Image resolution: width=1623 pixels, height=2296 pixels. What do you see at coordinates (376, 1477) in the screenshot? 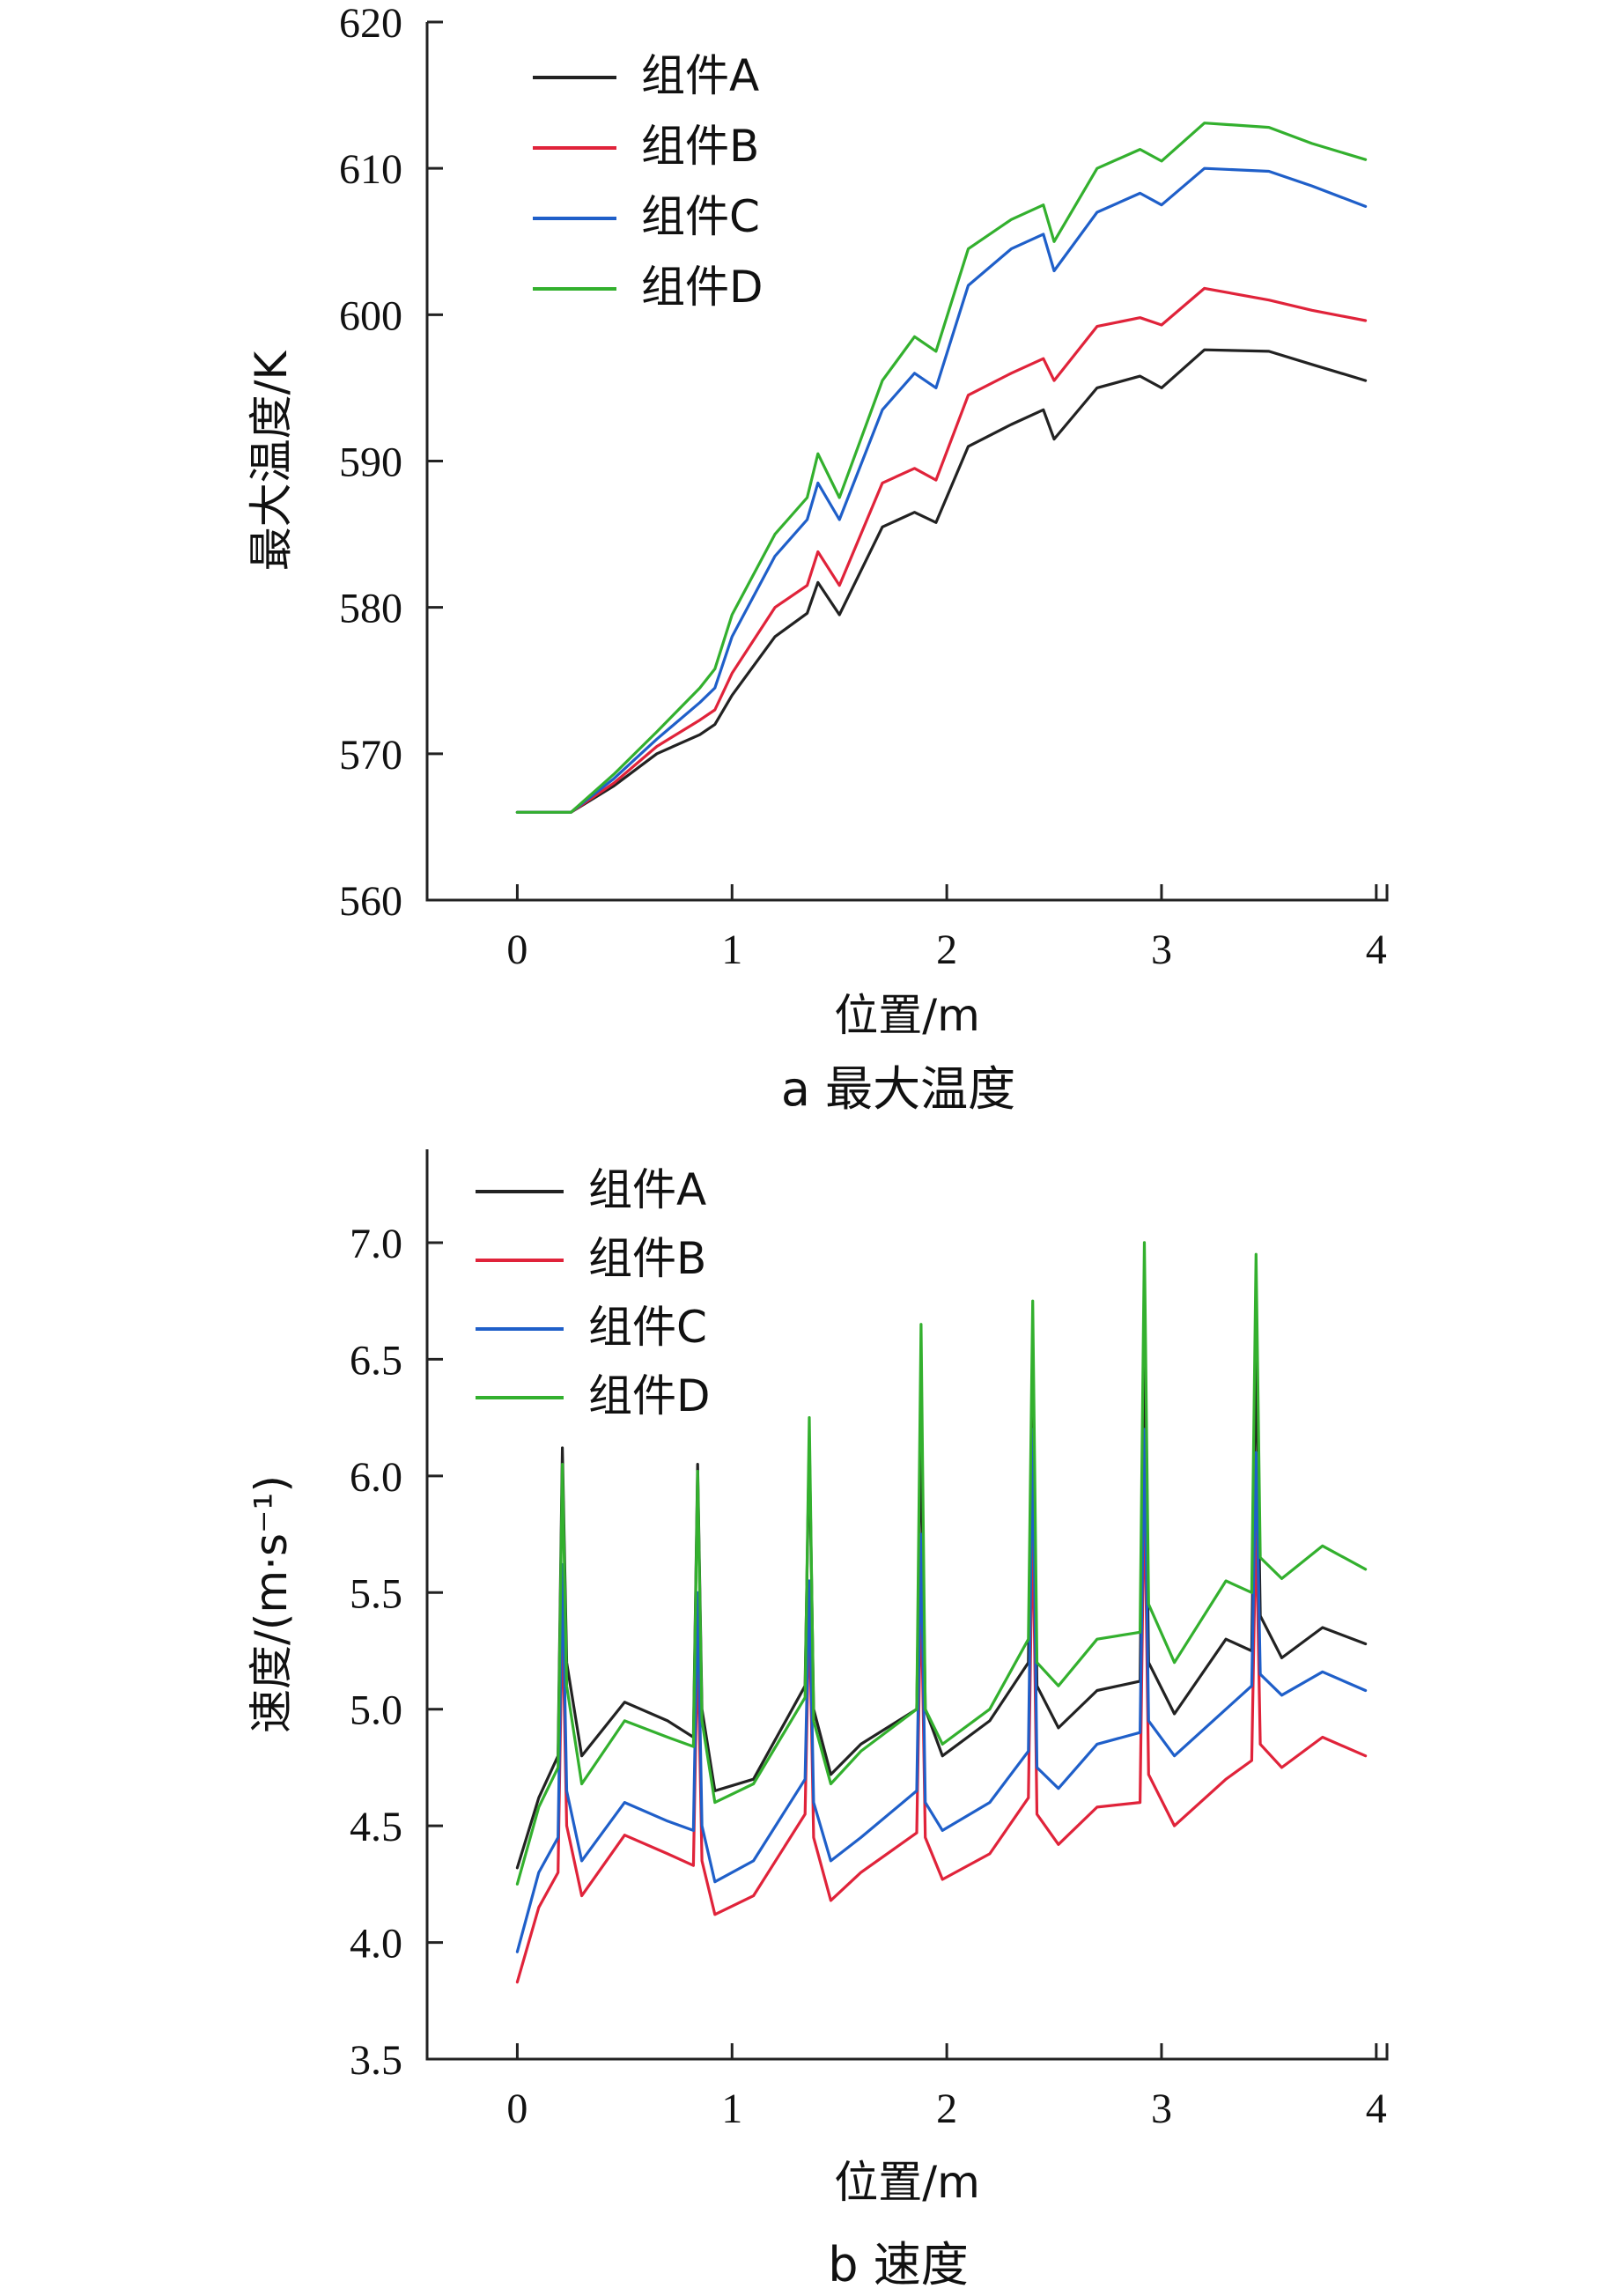
I see `y-tick-label: 6.0` at bounding box center [376, 1477].